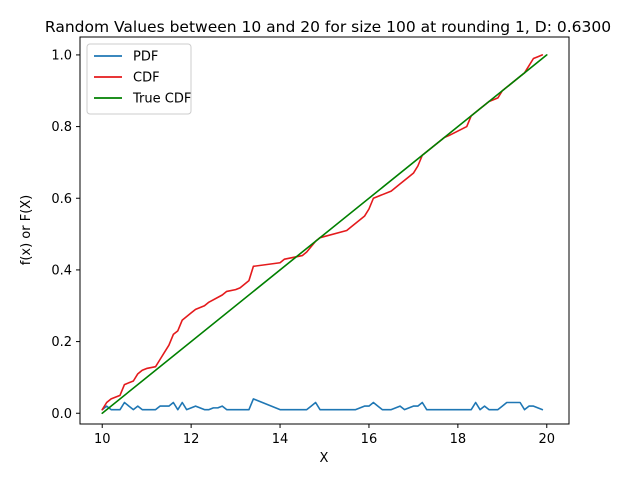 The width and height of the screenshot is (640, 480). I want to click on legend-label-pdf: PDF, so click(145, 57).